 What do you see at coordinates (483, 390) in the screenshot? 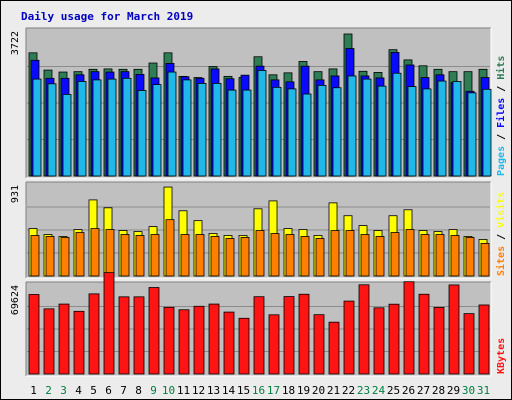
I see `x-tick-label-day-31: 31` at bounding box center [483, 390].